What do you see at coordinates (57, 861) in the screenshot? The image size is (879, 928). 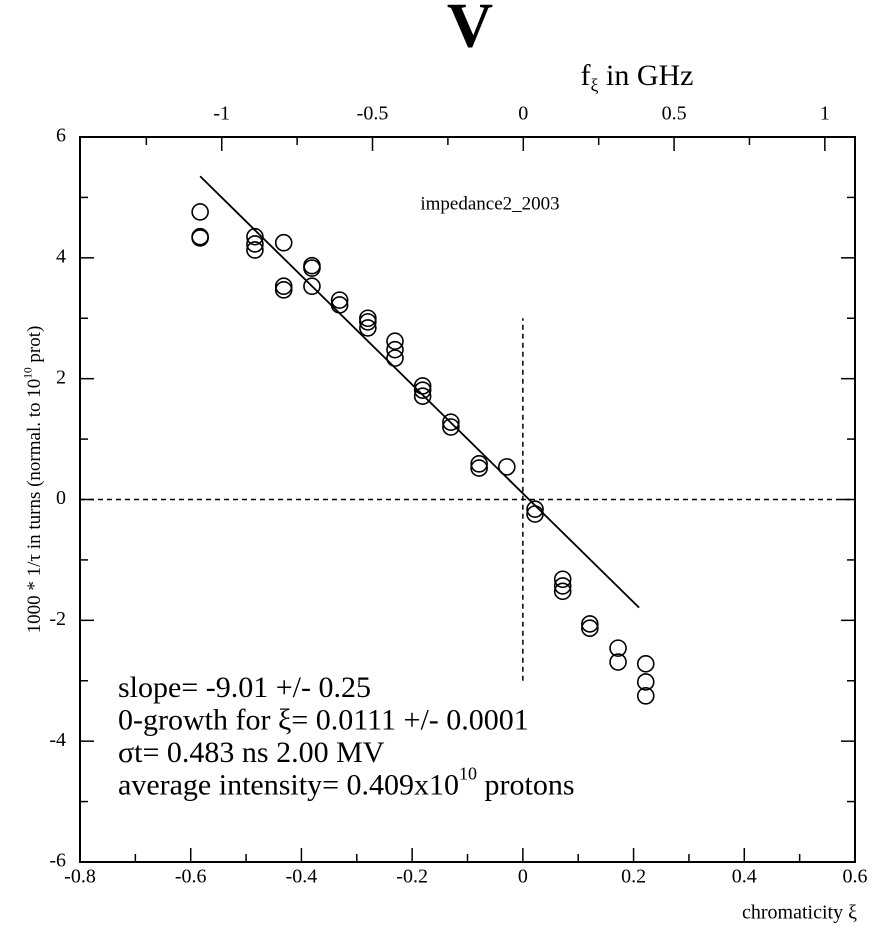 I see `y-tick-label: -6` at bounding box center [57, 861].